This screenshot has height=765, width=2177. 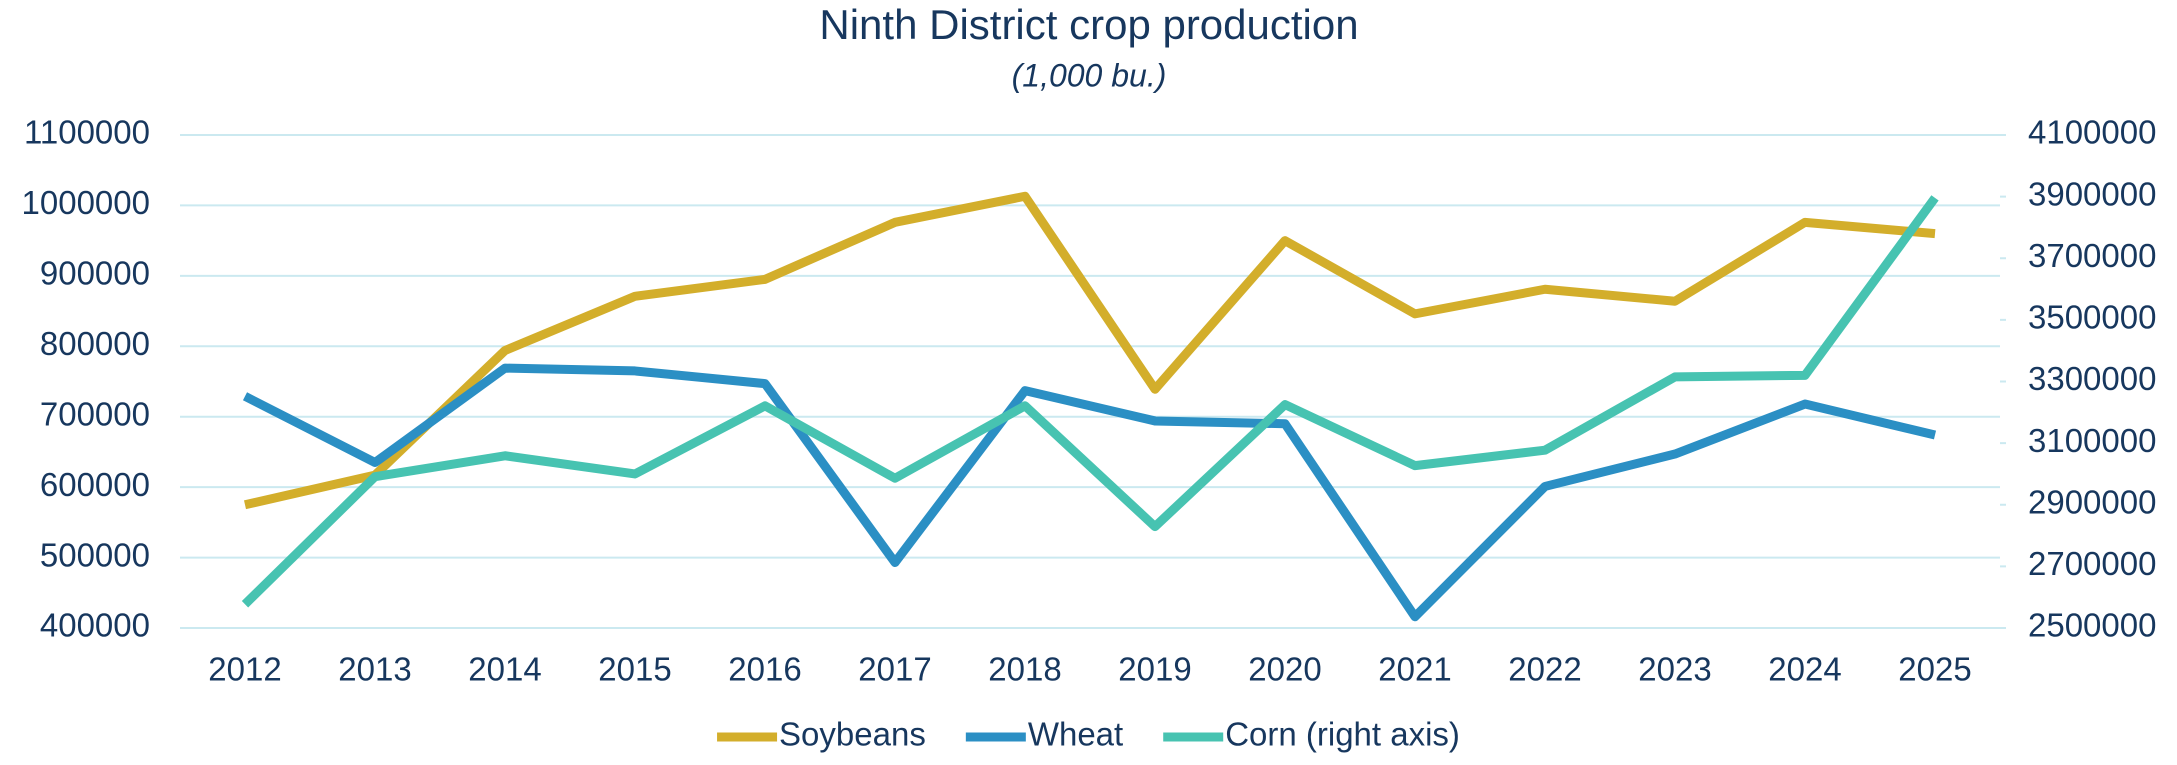 I want to click on y-tick-label: 1000000, so click(x=86, y=202).